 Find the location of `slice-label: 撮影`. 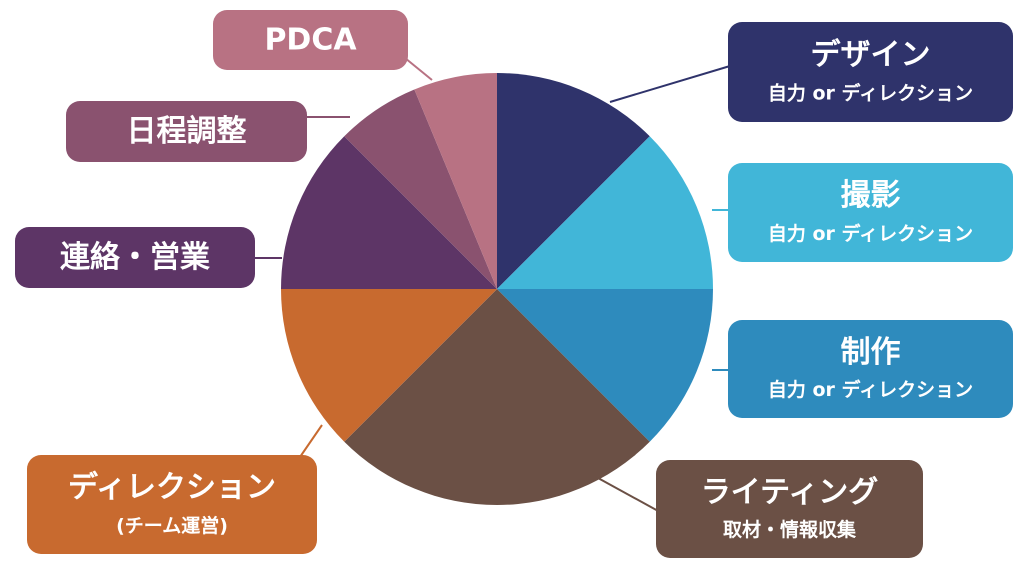

slice-label: 撮影 is located at coordinates (871, 195).